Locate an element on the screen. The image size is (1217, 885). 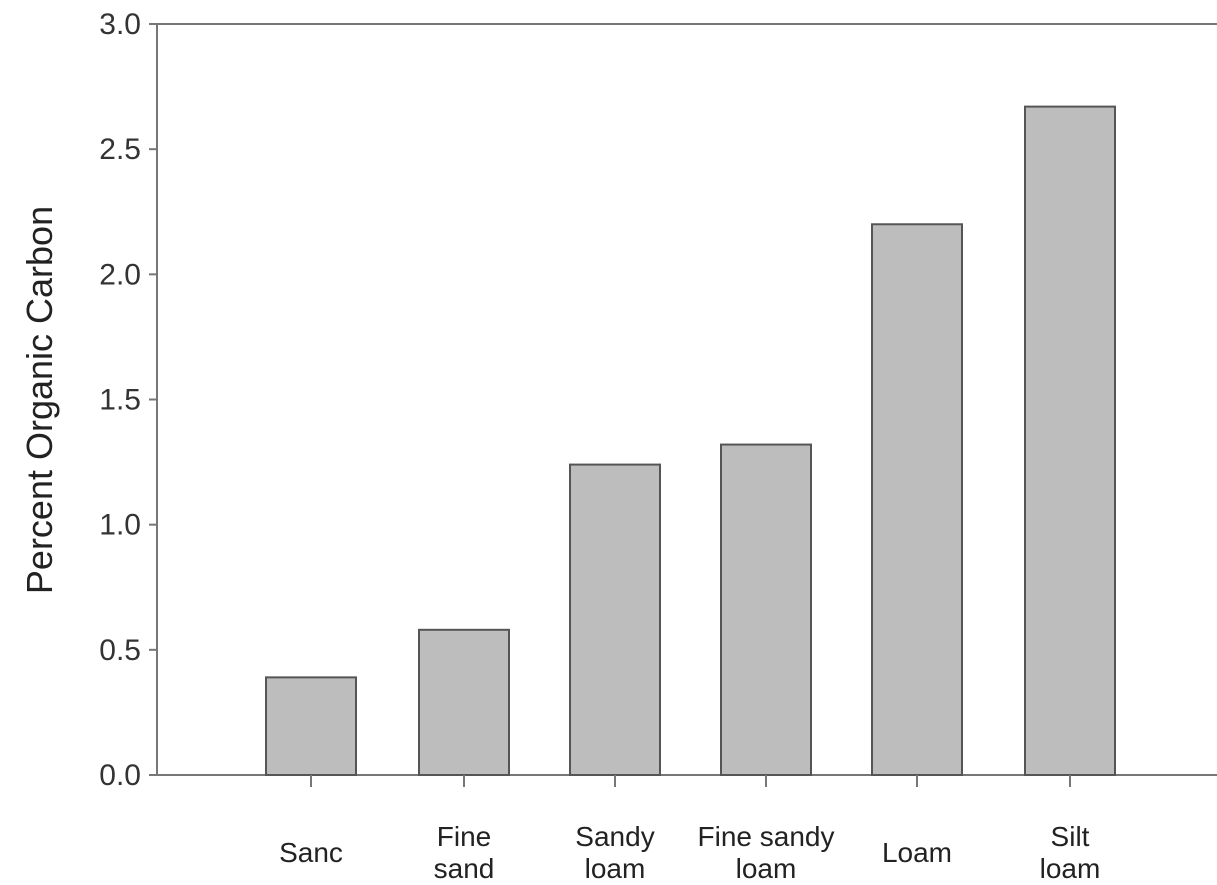
y-tick-label: 0.0 is located at coordinates (120, 775).